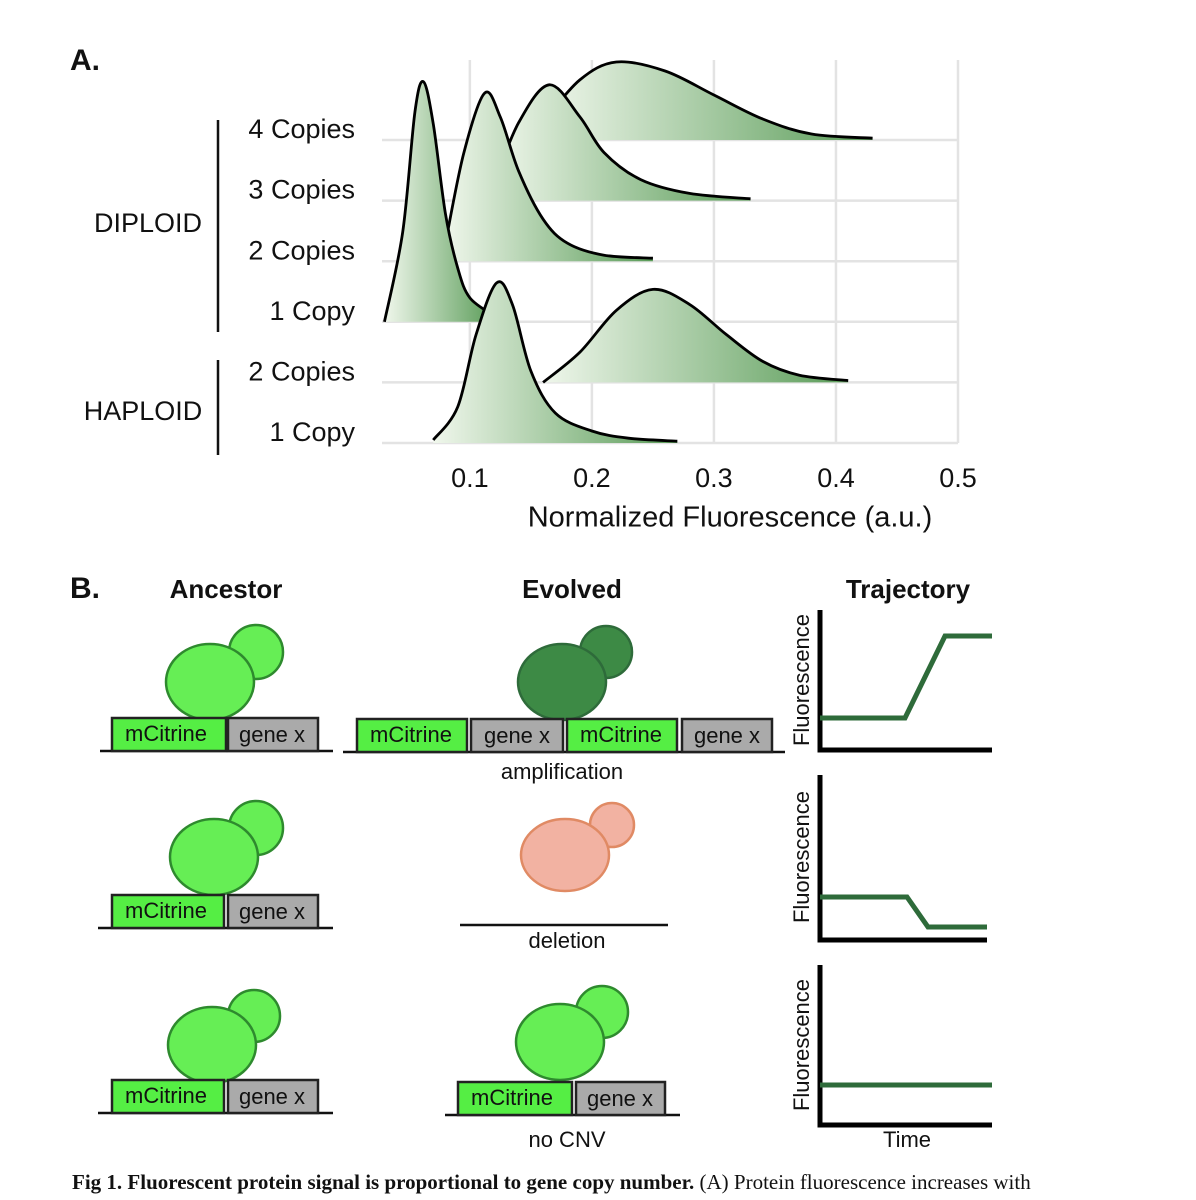 The image size is (1196, 1200). Describe the element at coordinates (301, 190) in the screenshot. I see `category-label: 3 Copies` at that location.